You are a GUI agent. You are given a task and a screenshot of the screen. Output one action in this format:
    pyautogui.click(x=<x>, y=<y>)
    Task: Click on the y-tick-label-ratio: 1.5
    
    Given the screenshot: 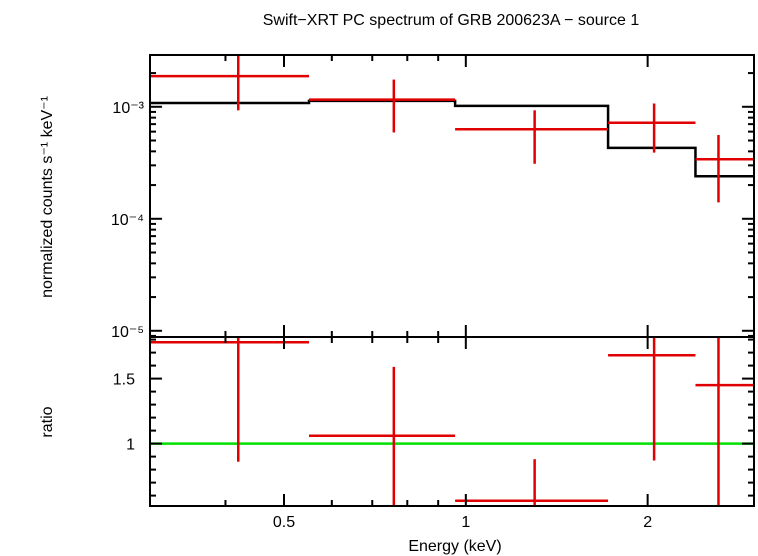 What is the action you would take?
    pyautogui.click(x=124, y=380)
    